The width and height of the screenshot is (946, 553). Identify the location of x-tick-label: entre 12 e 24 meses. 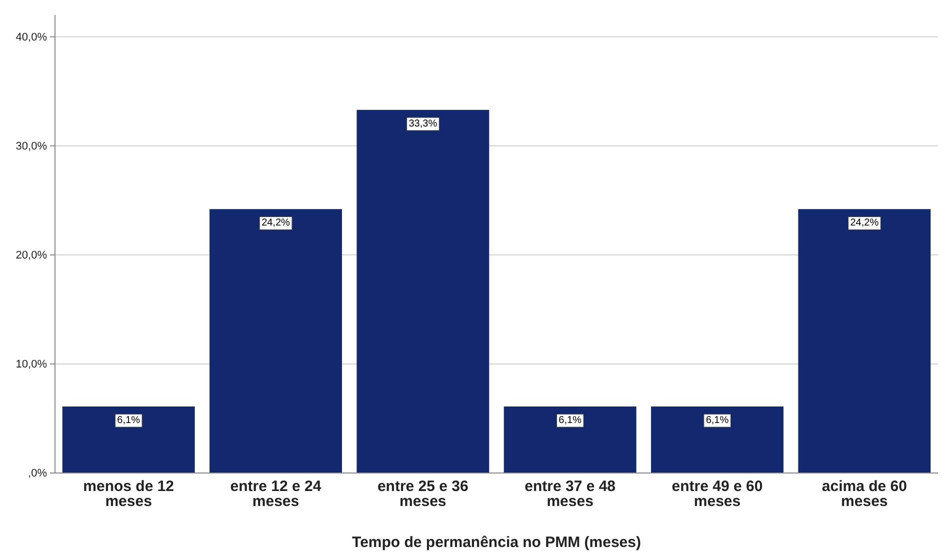
(276, 494).